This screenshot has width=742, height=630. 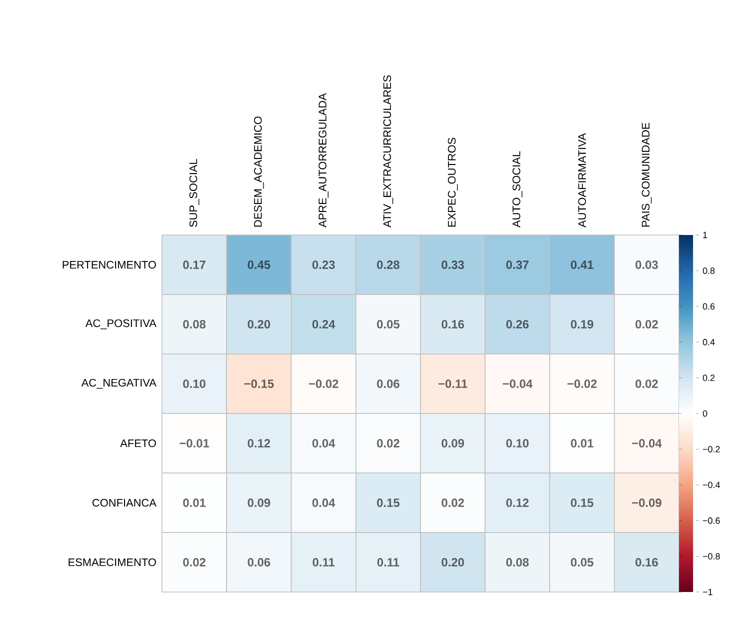 What do you see at coordinates (194, 324) in the screenshot?
I see `data-label: 0.08` at bounding box center [194, 324].